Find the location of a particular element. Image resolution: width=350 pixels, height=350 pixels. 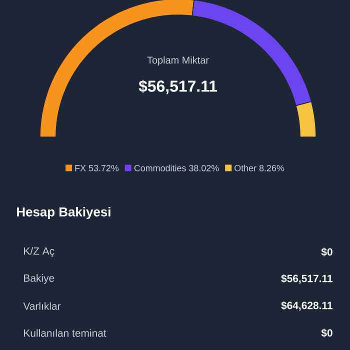

data-label: 8.26% is located at coordinates (271, 168).